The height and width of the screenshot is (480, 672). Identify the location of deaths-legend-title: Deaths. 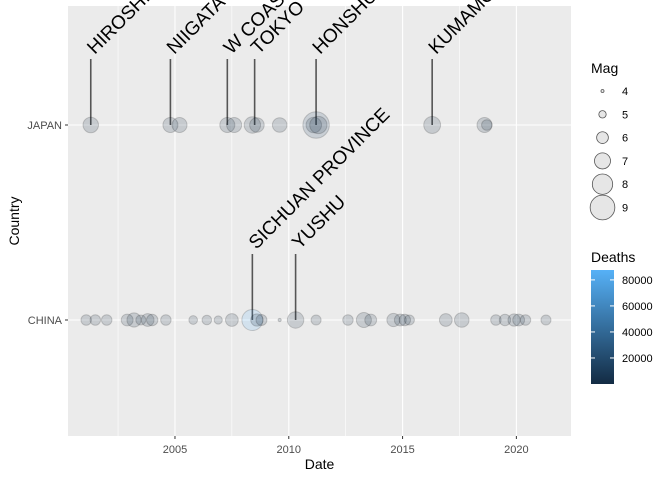
(613, 257).